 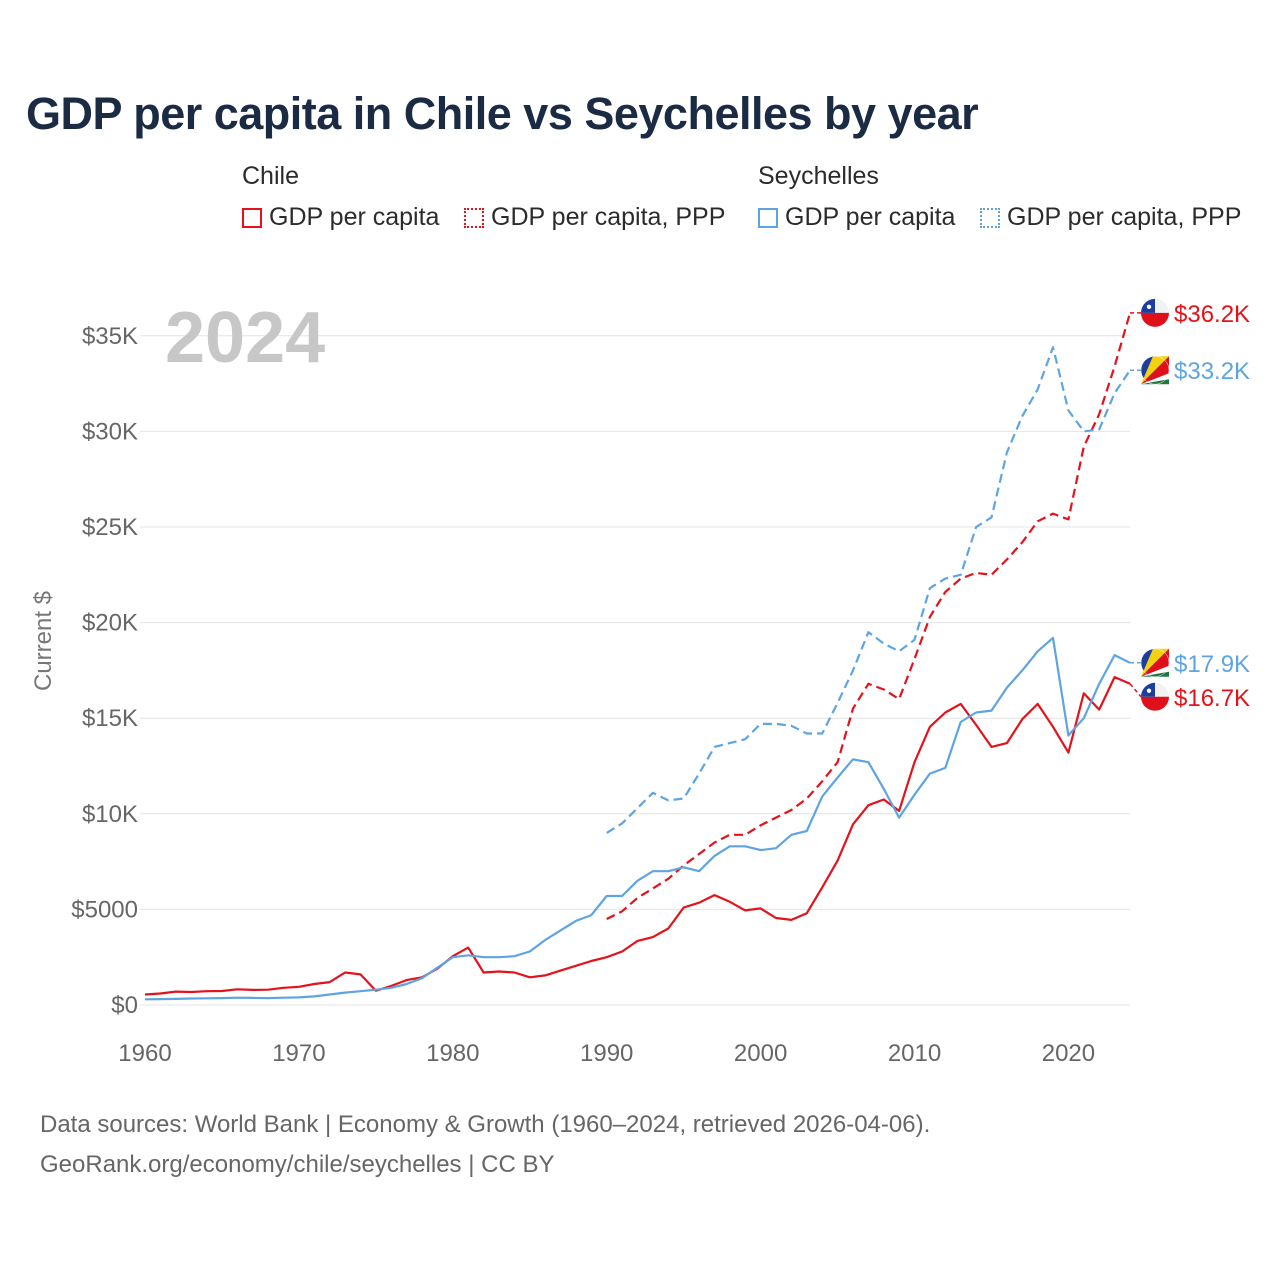 What do you see at coordinates (104, 909) in the screenshot?
I see `y-tick-label: $5000` at bounding box center [104, 909].